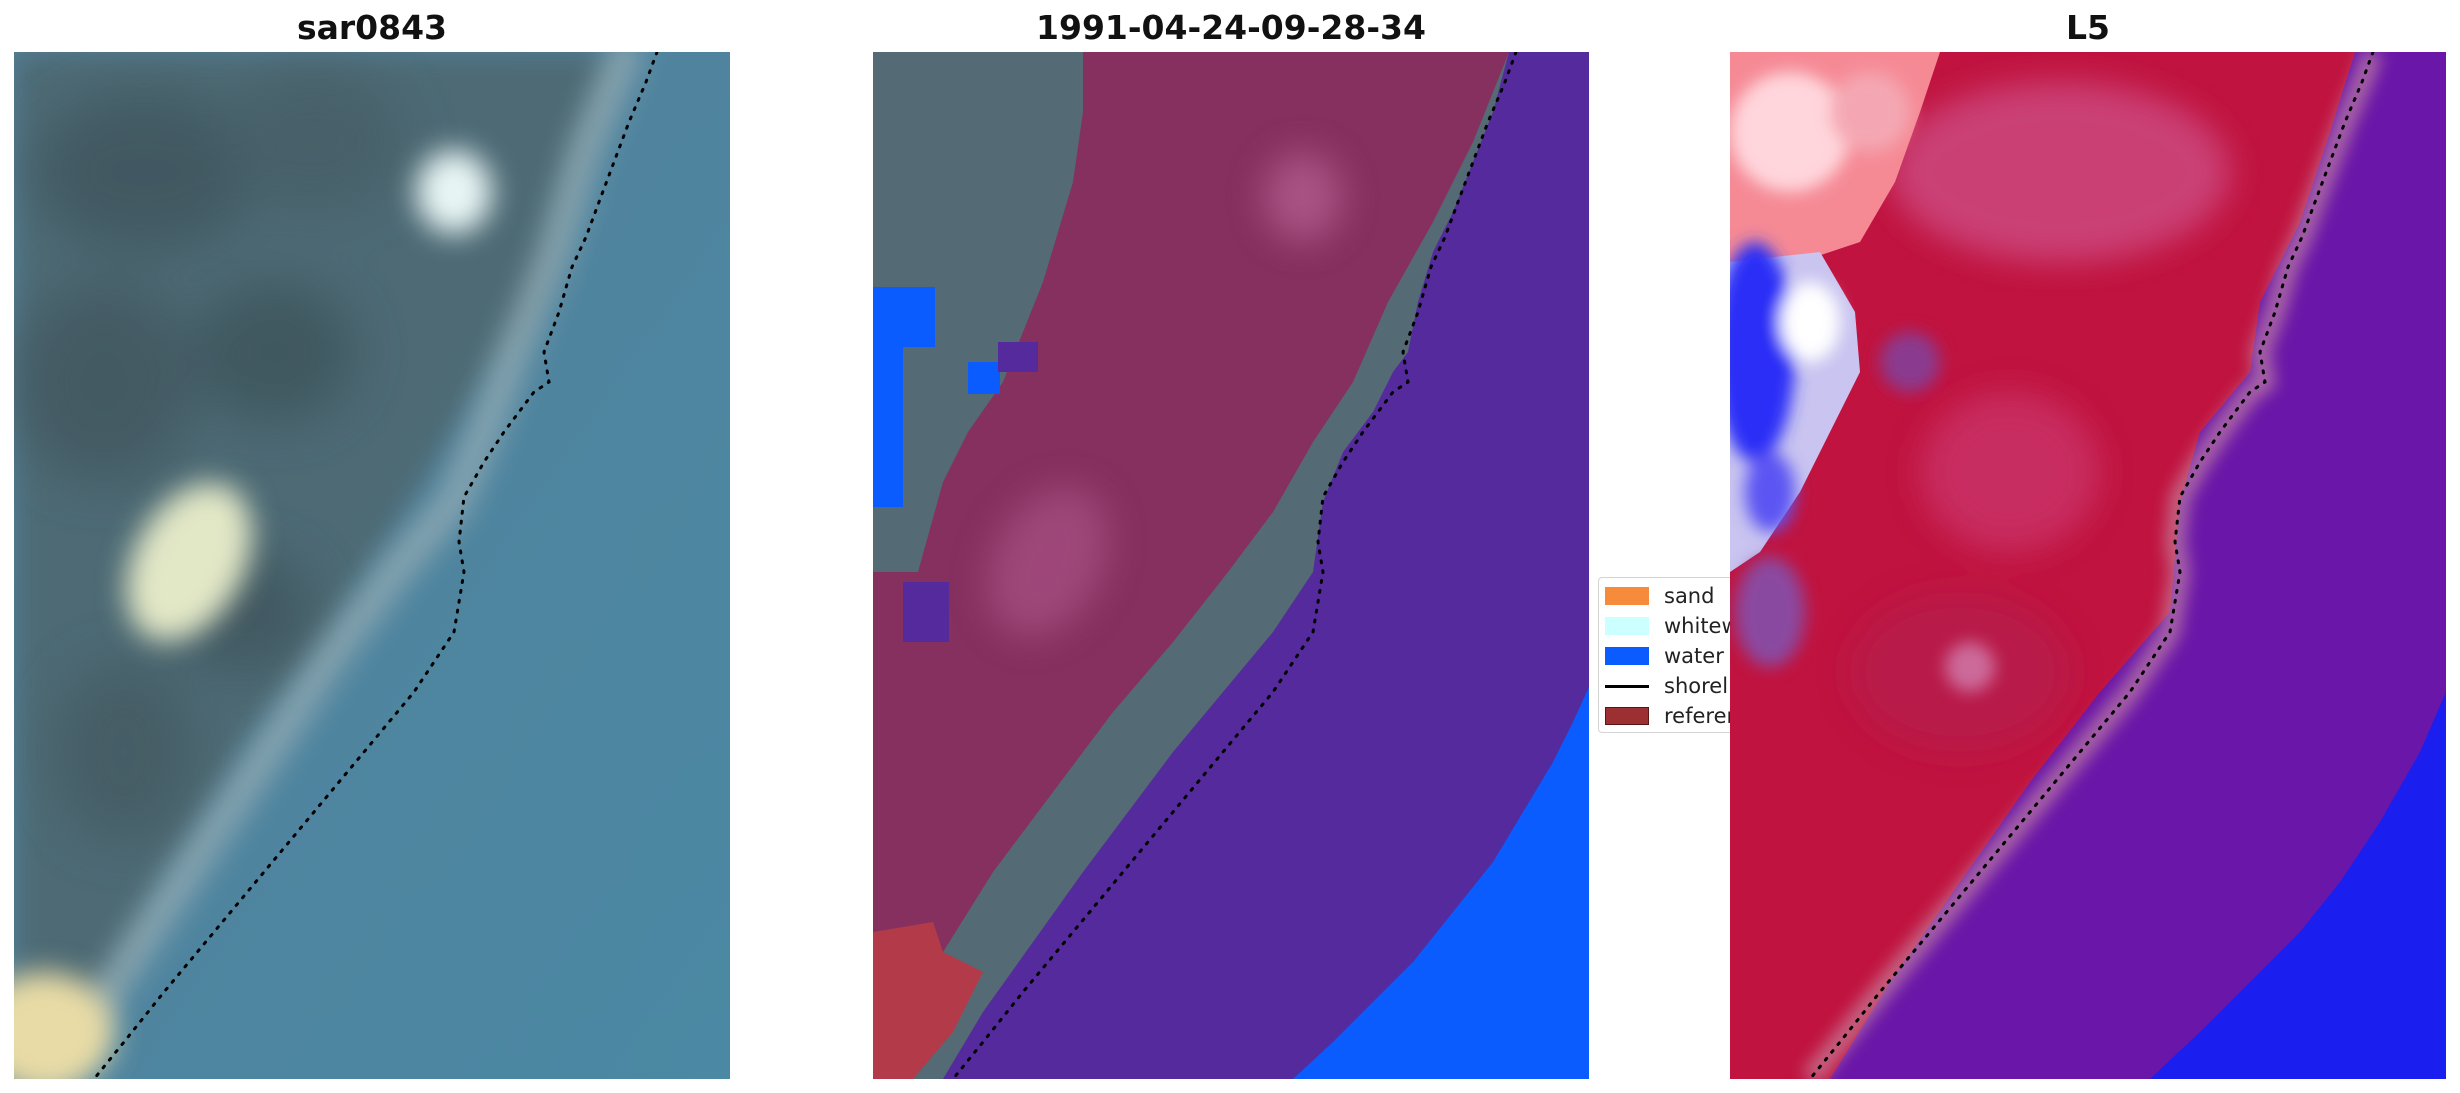 The image size is (2460, 1093). What do you see at coordinates (1701, 716) in the screenshot?
I see `legend-label: referen` at bounding box center [1701, 716].